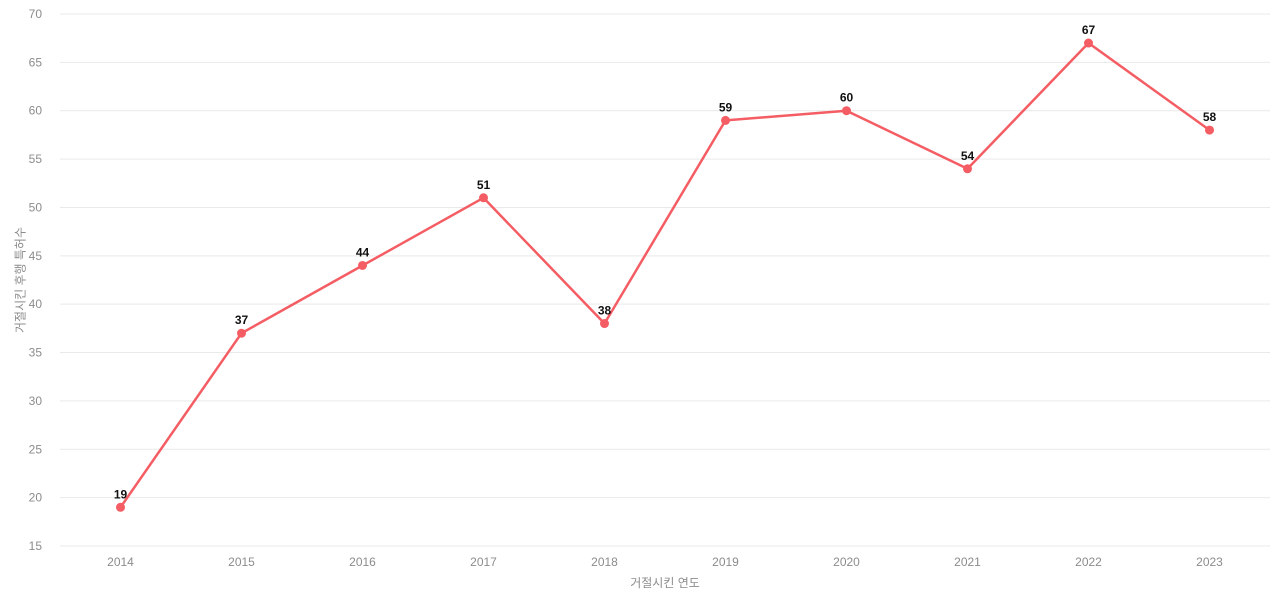  What do you see at coordinates (36, 304) in the screenshot?
I see `y-tick-label: 40` at bounding box center [36, 304].